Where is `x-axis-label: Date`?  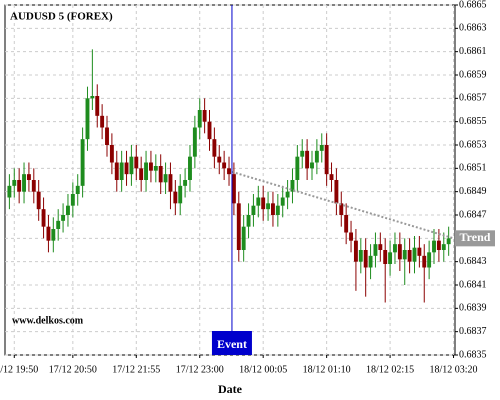 x-axis-label: Date is located at coordinates (230, 389).